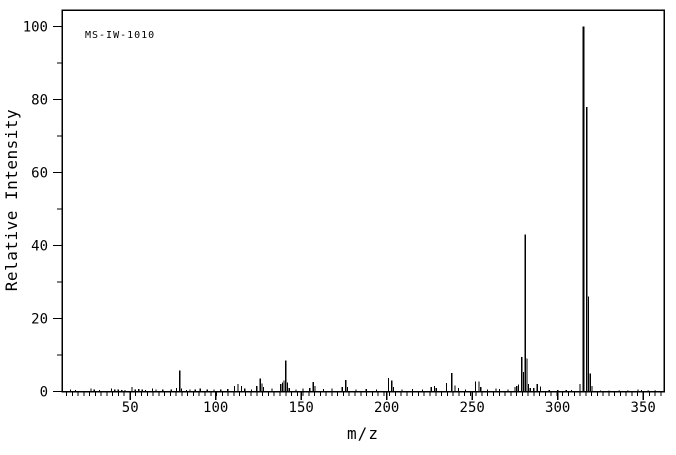 The width and height of the screenshot is (676, 455). I want to click on x-tick-label: 350, so click(643, 408).